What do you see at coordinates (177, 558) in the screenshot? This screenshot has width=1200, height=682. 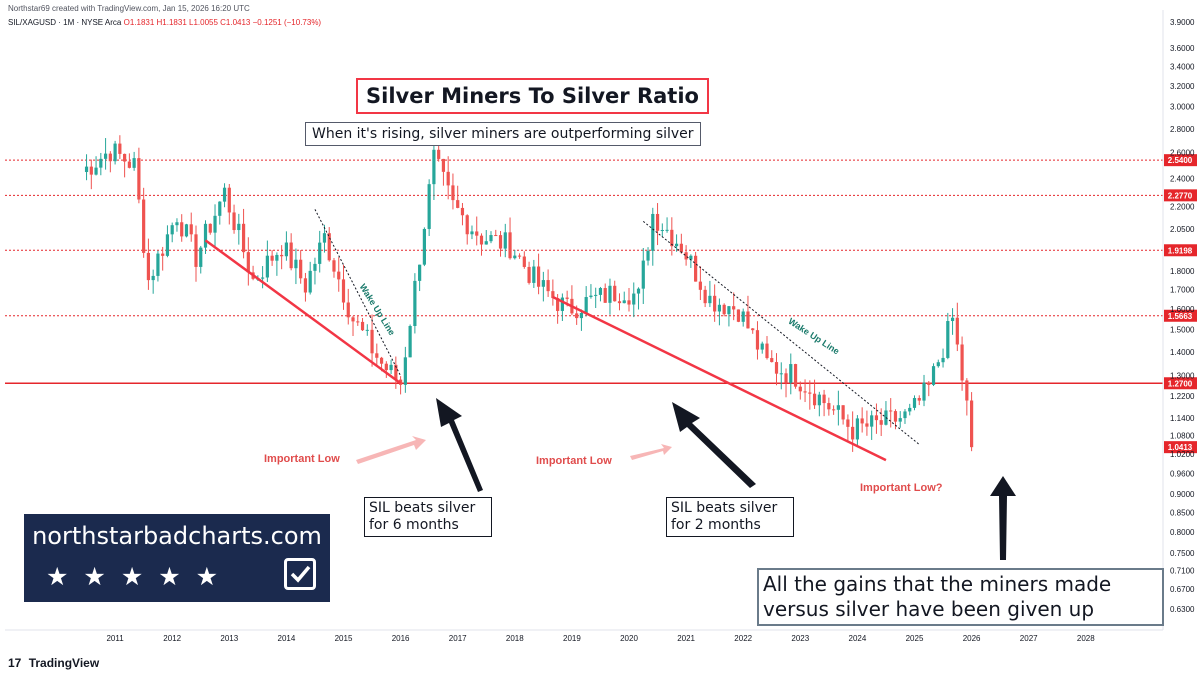 I see `brand-banner: northstarbadcharts.com ★★★★★` at bounding box center [177, 558].